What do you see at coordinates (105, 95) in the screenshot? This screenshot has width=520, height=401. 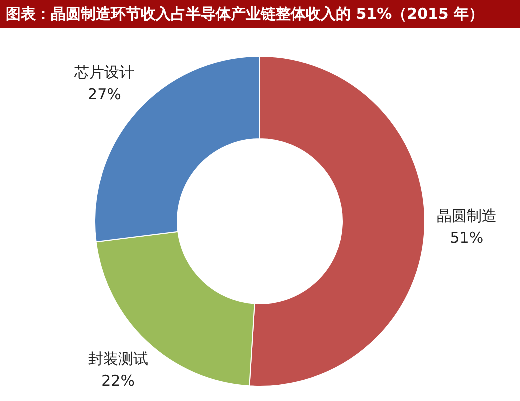 I see `data-label: 27%` at bounding box center [105, 95].